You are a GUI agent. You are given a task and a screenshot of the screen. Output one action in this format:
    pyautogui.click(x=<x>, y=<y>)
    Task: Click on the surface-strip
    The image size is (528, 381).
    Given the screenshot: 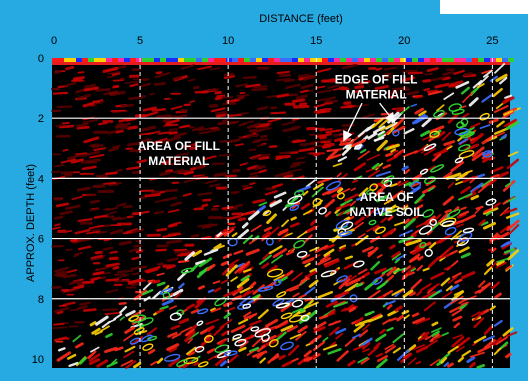 What is the action you would take?
    pyautogui.click(x=283, y=61)
    